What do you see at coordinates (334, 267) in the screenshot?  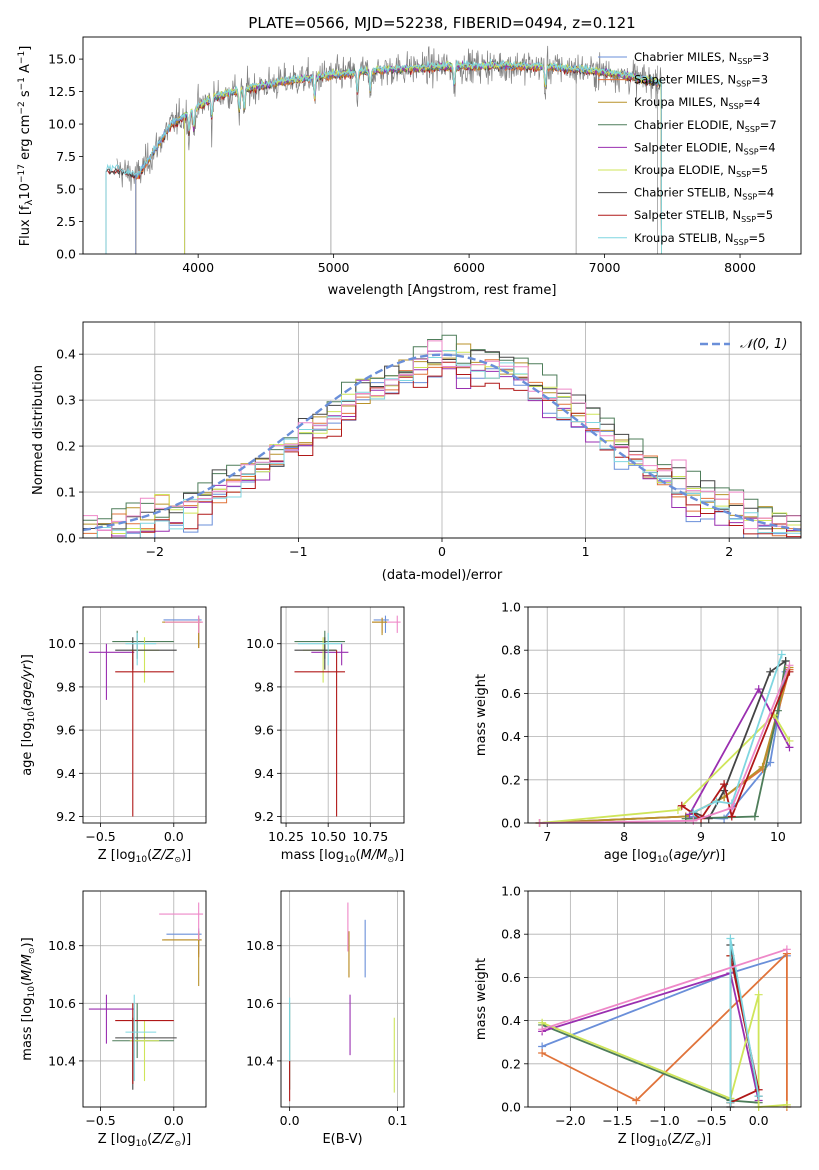 I see `x-tick-label: 5000` at bounding box center [334, 267].